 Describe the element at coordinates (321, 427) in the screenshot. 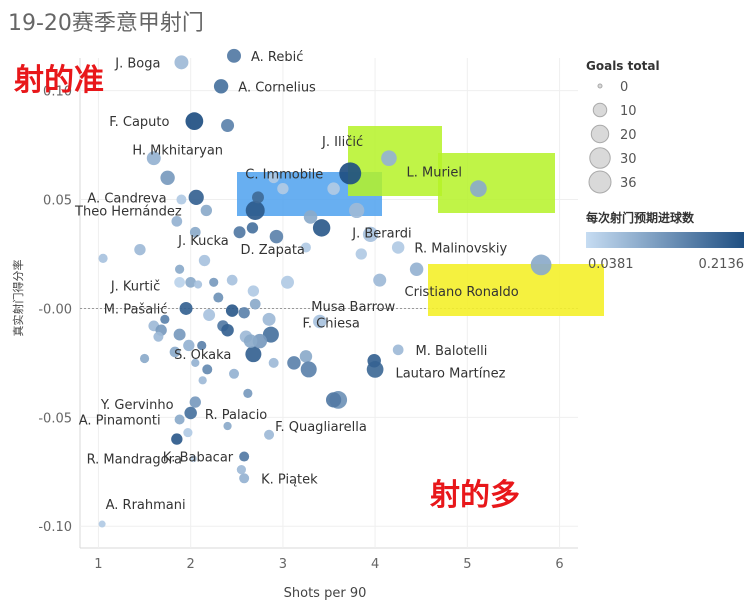

I see `point-label: F. Quagliarella` at that location.